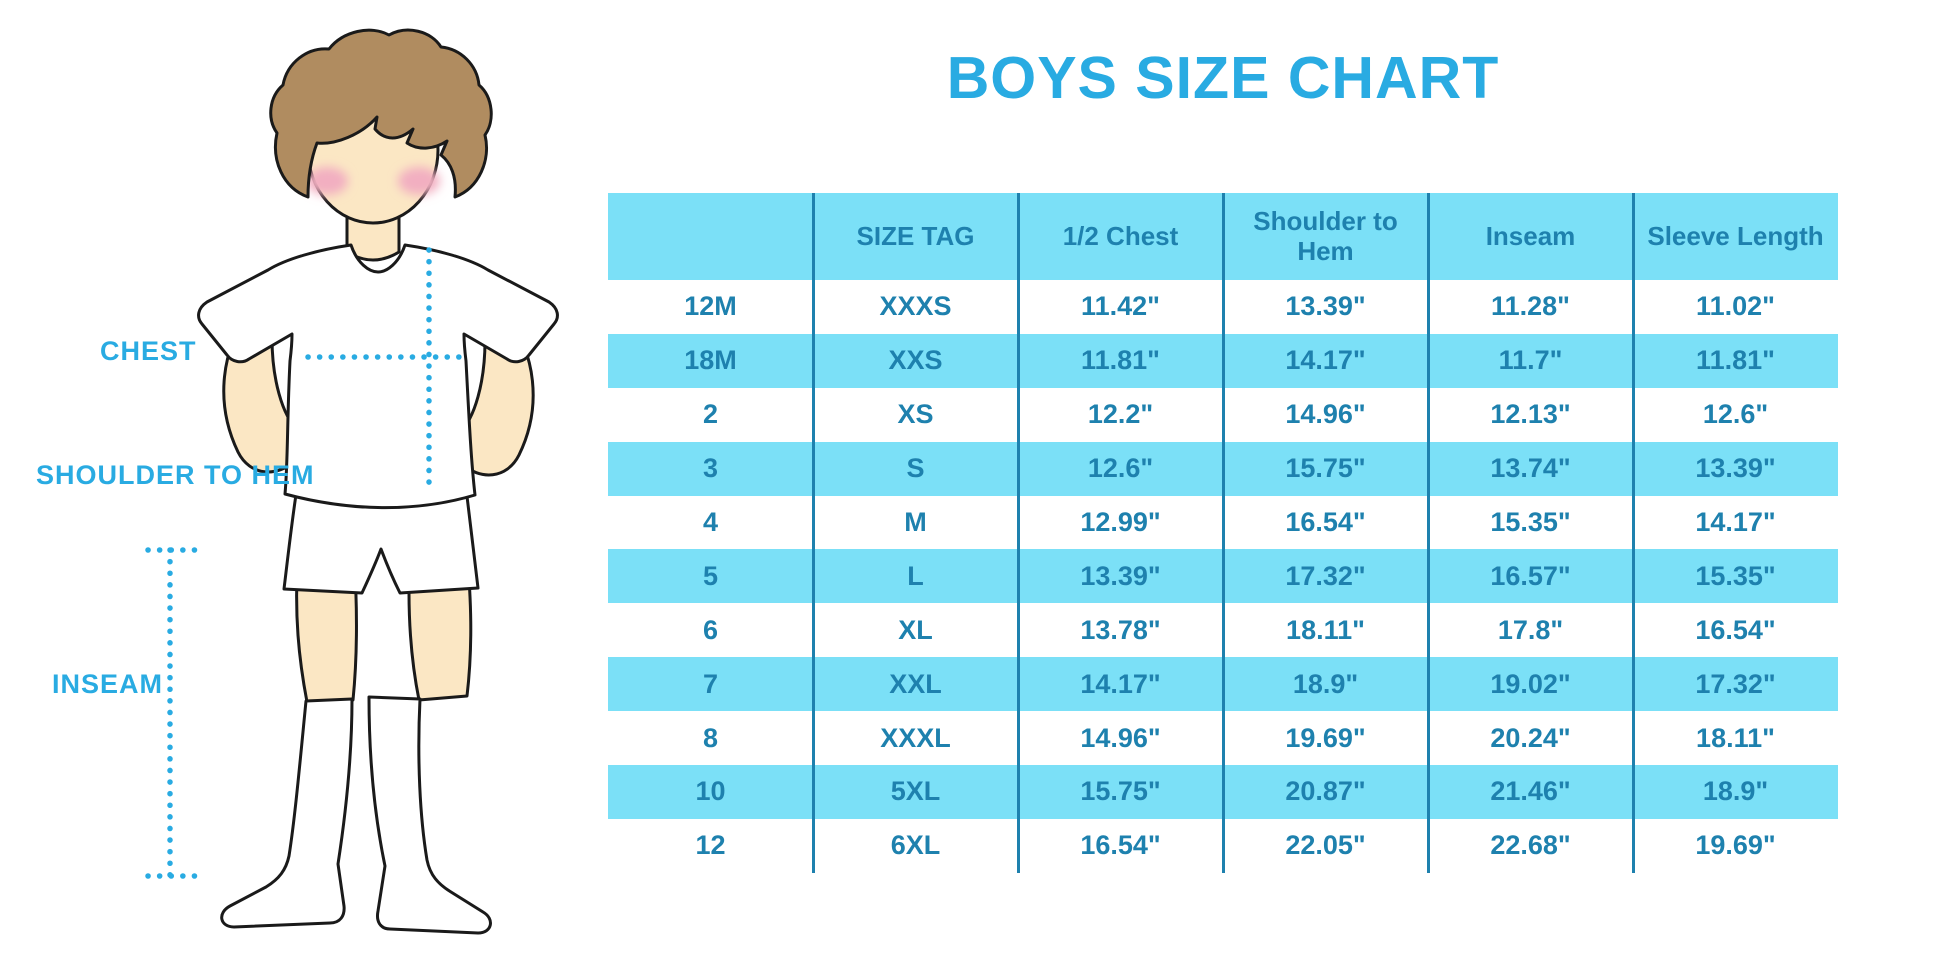 The width and height of the screenshot is (1946, 973). I want to click on table-cell: 5XL, so click(915, 791).